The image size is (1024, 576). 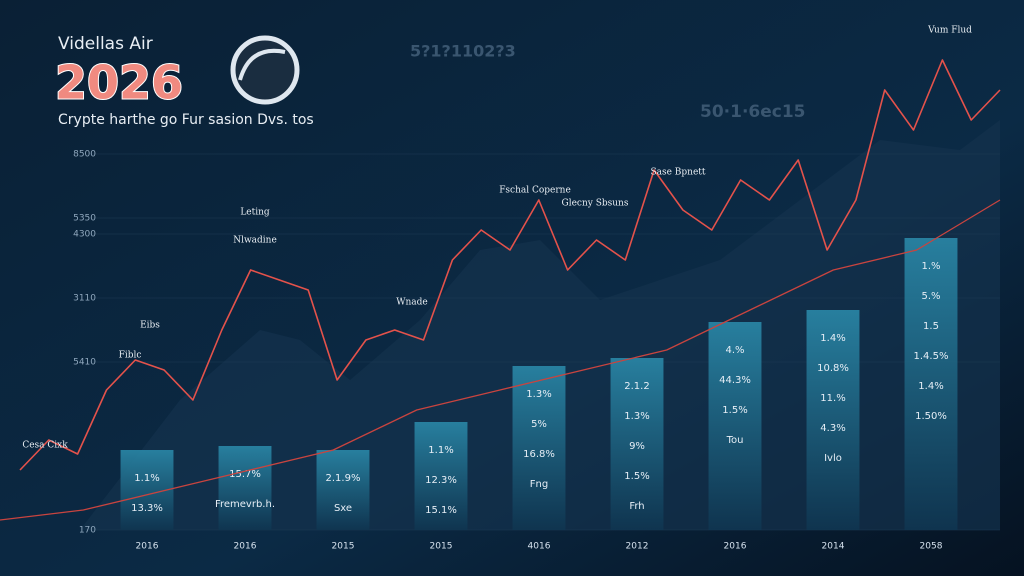 I want to click on x-tick-label: 2058, so click(x=931, y=547).